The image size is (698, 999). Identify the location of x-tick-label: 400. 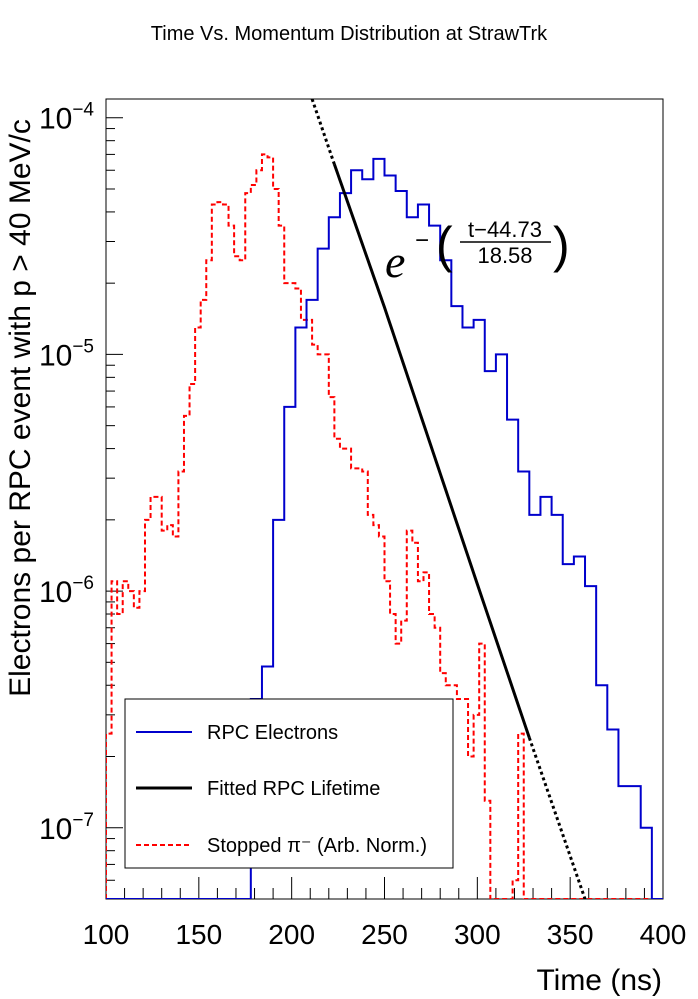
(663, 934).